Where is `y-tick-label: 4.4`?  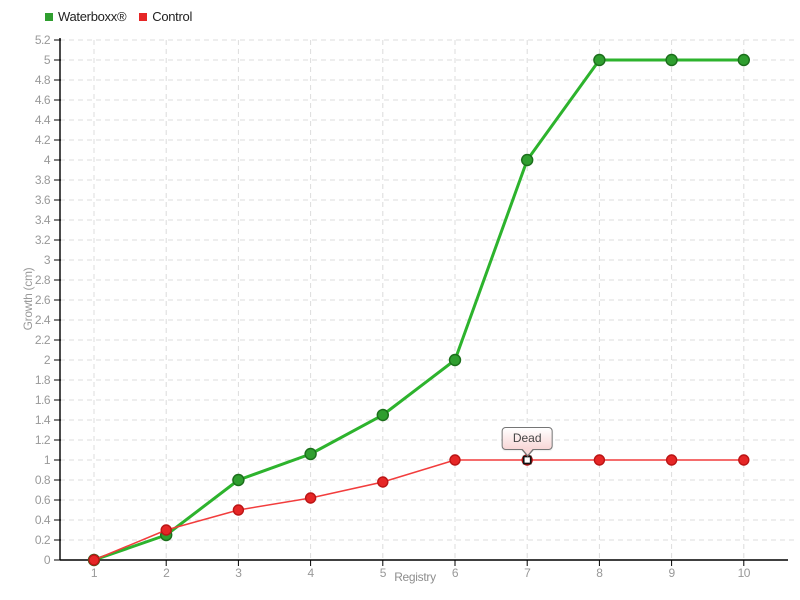
y-tick-label: 4.4 is located at coordinates (43, 120).